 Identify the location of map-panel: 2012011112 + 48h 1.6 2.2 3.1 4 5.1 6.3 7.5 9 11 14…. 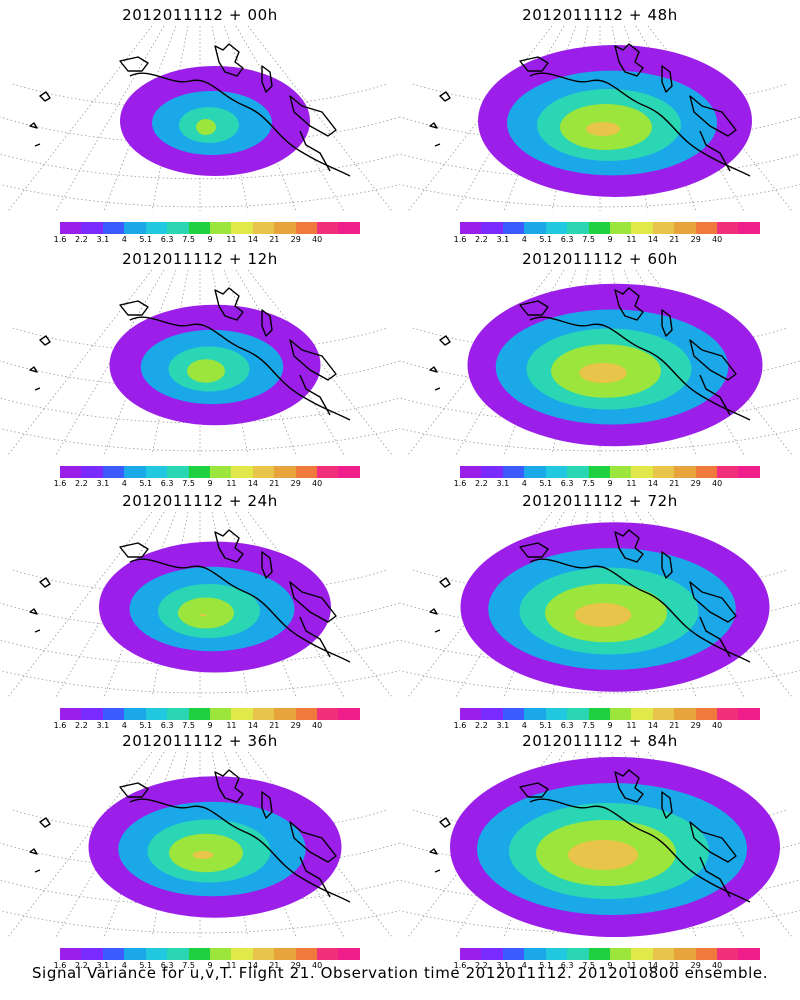
(600, 124).